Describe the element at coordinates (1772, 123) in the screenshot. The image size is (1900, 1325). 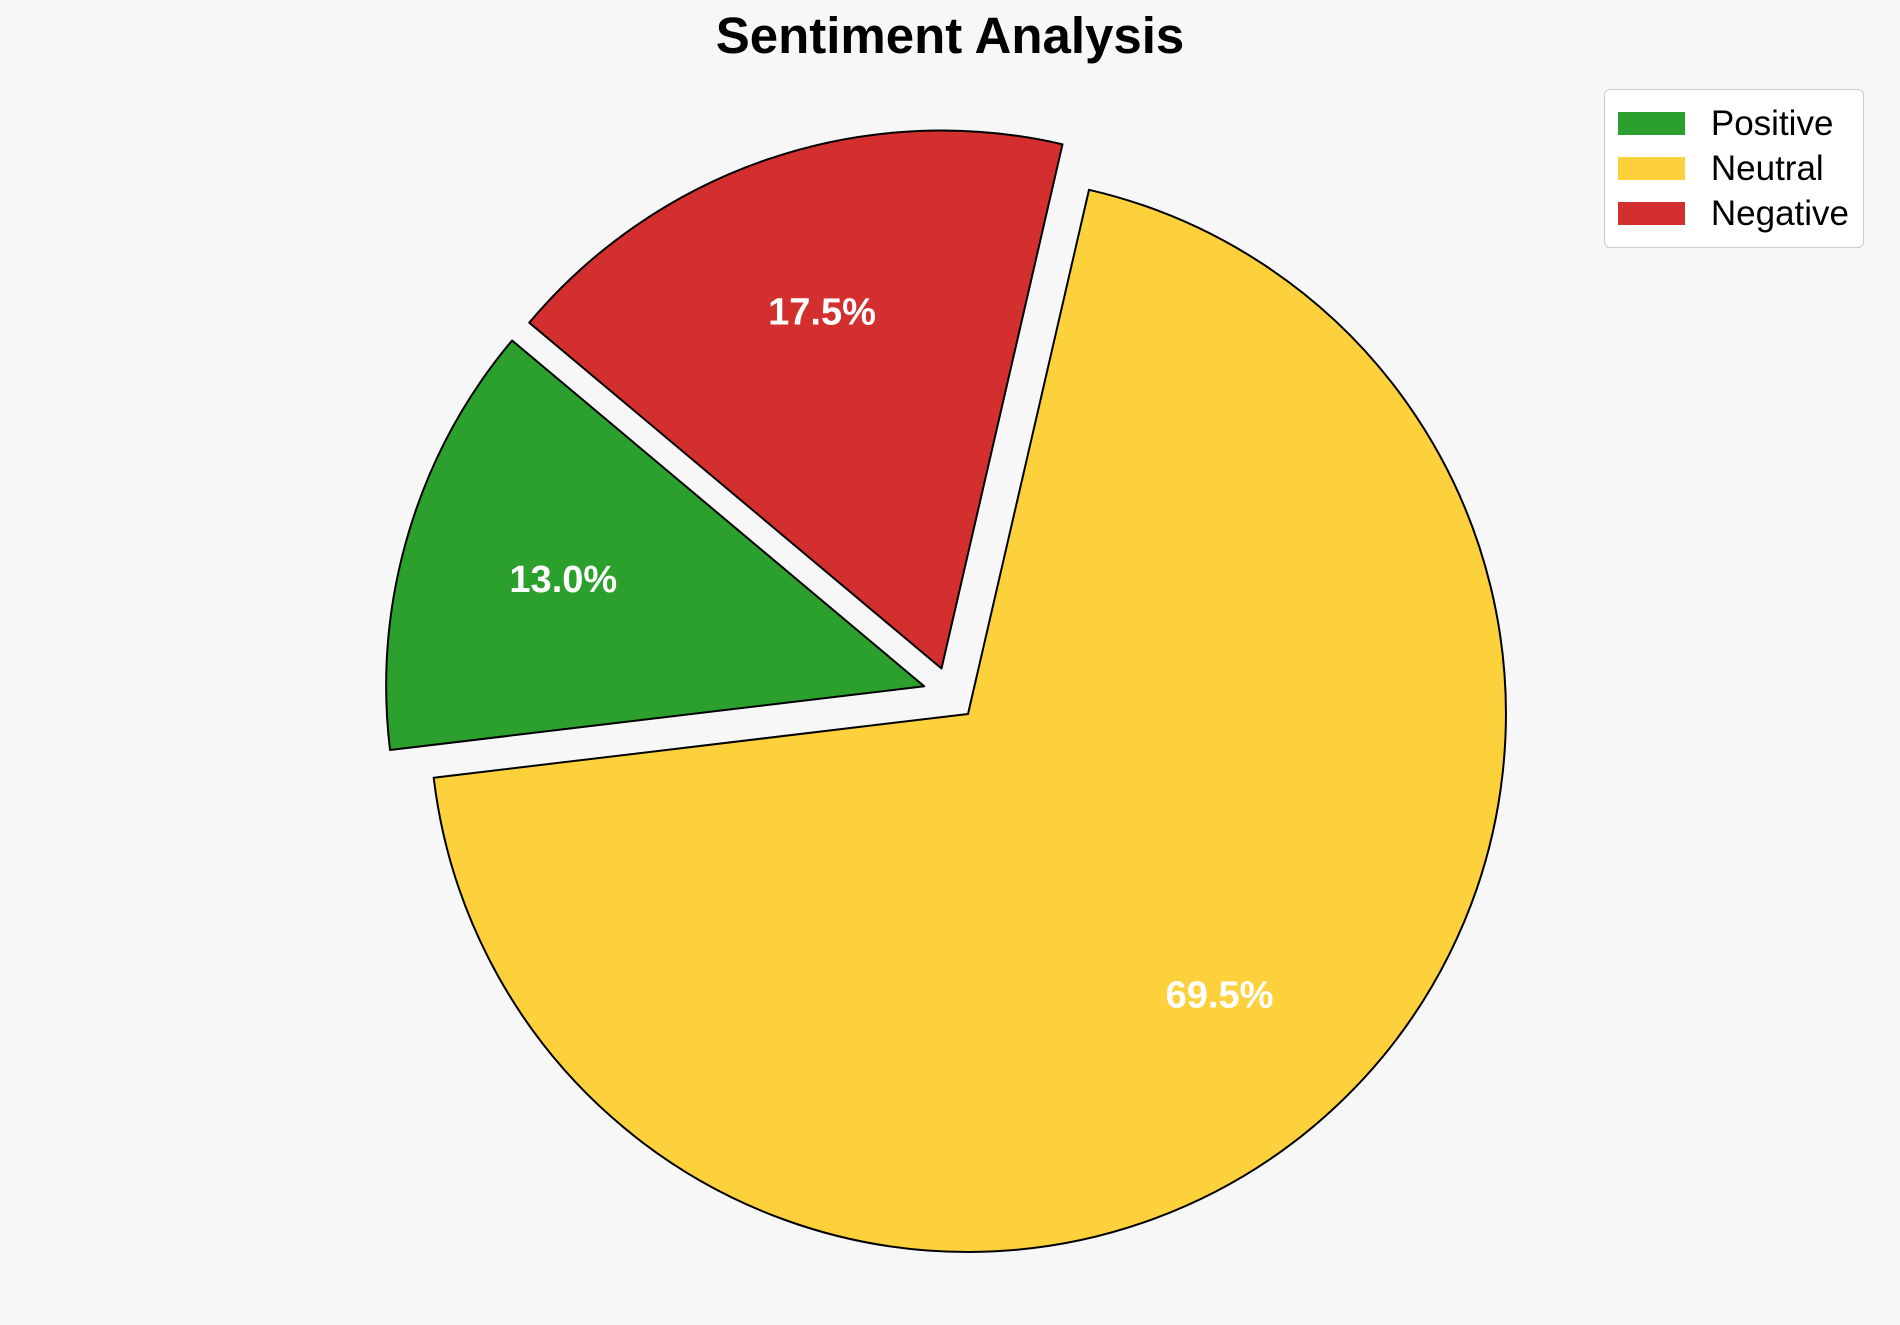
I see `legend-label-positive: Positive` at that location.